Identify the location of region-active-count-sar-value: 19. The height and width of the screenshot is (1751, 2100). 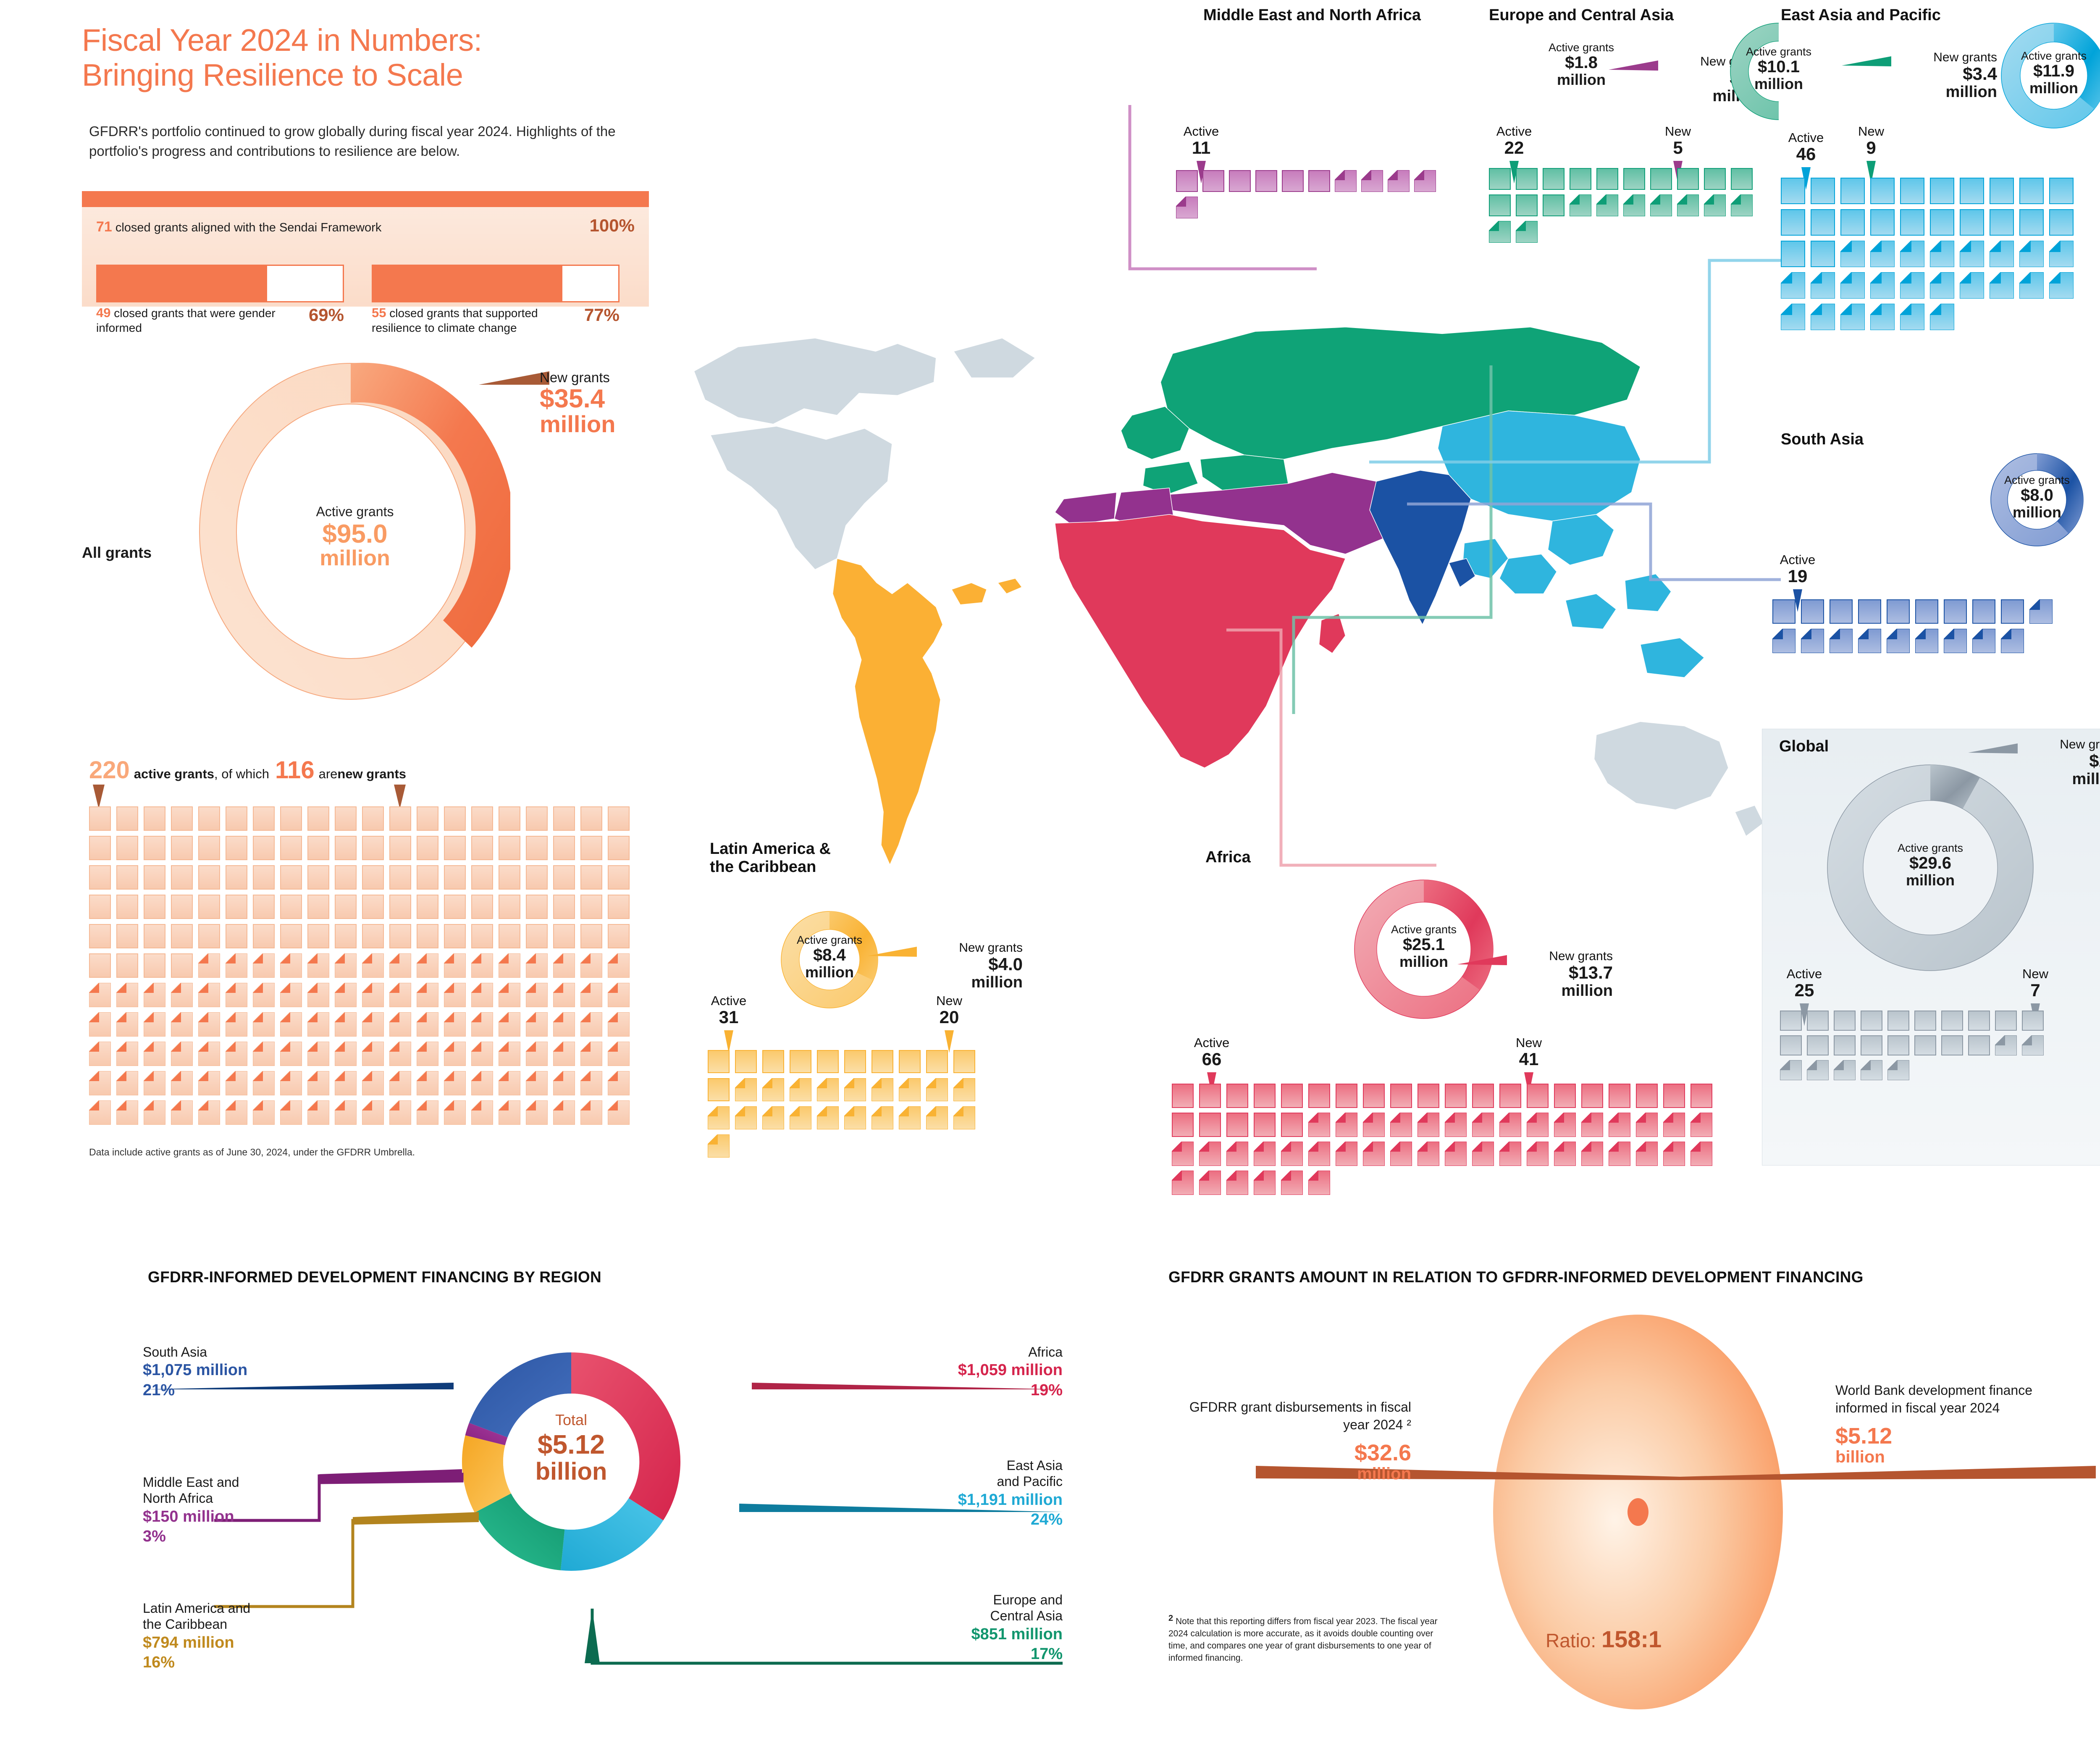
(1798, 576).